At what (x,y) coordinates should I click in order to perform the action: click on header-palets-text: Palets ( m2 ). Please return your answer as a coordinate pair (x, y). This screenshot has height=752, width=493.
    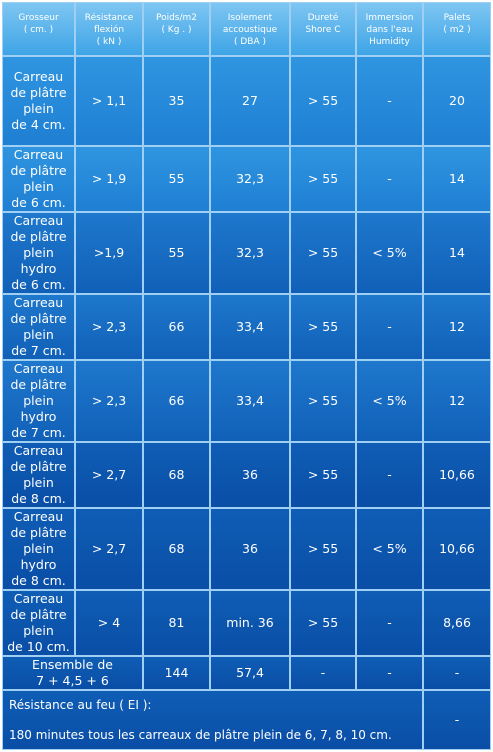
    Looking at the image, I should click on (457, 24).